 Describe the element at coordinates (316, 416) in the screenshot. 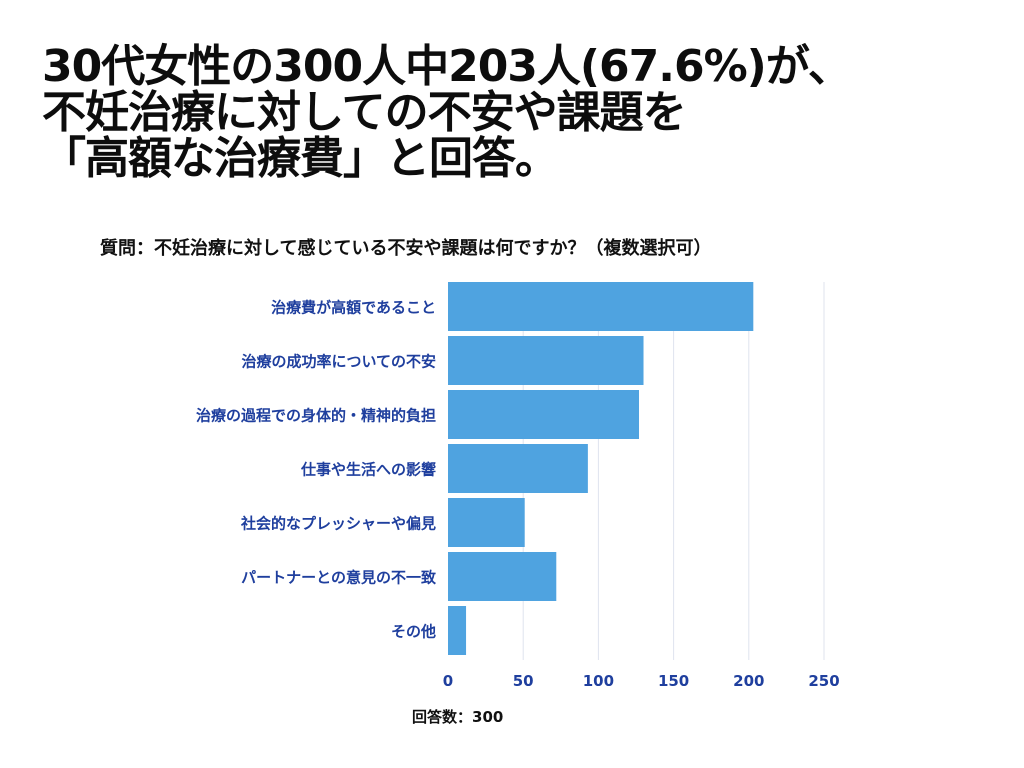

I see `category-label: 治療の過程での身体的・精神的負担` at that location.